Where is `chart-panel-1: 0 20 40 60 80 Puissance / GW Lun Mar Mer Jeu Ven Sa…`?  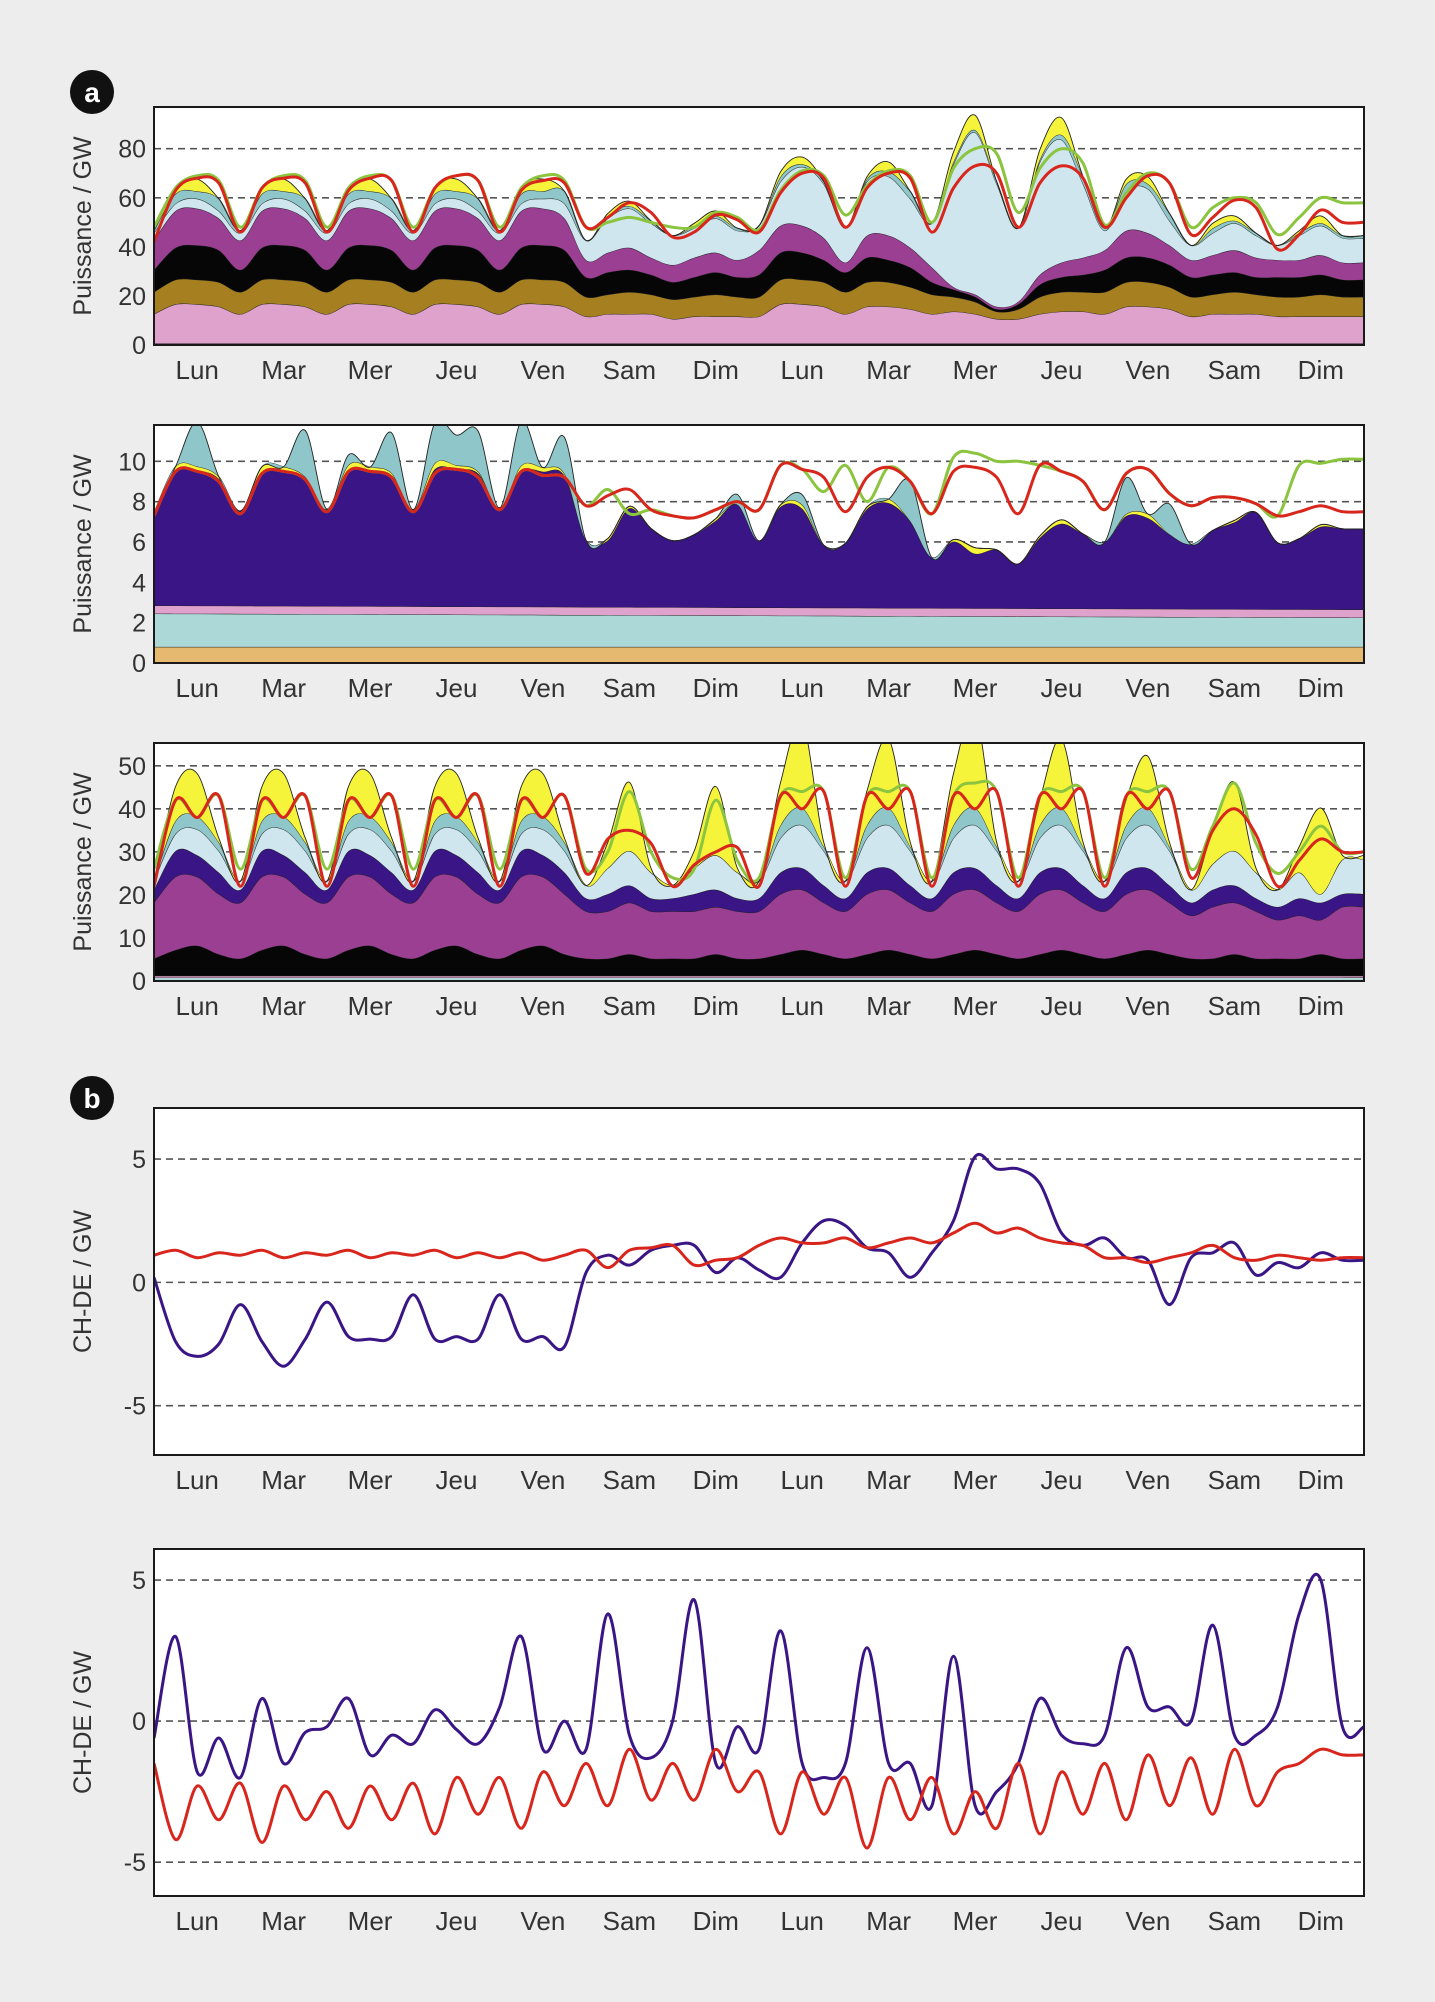 chart-panel-1: 0 20 40 60 80 Puissance / GW Lun Mar Mer Jeu Ven Sa… is located at coordinates (717, 245).